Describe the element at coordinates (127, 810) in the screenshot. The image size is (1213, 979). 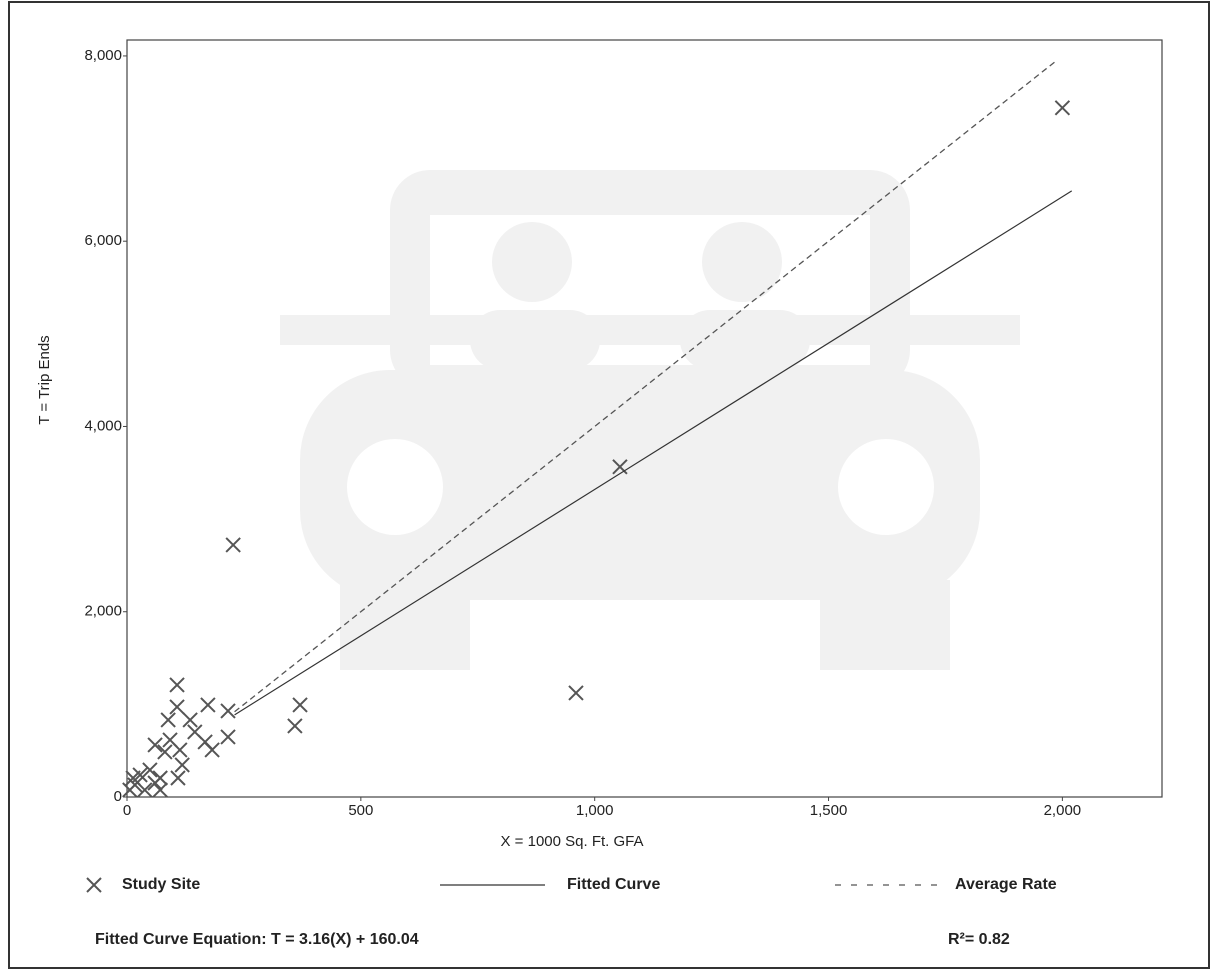
I see `x-tick-label: 0` at that location.